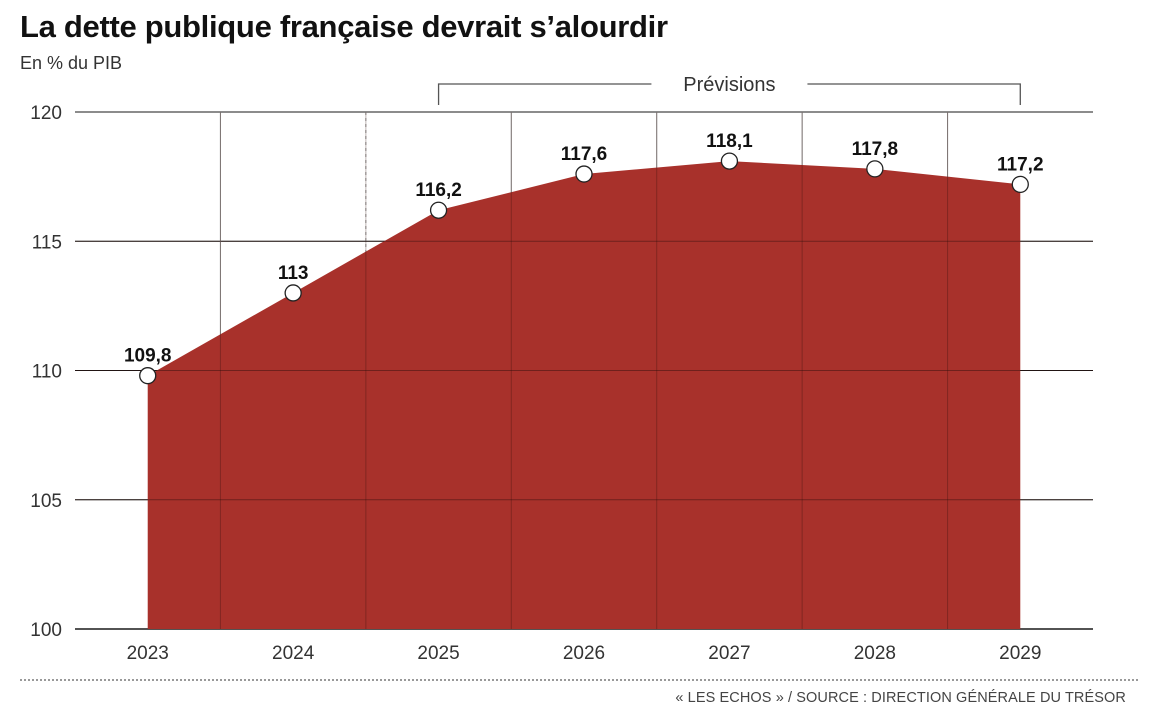 The width and height of the screenshot is (1158, 720). Describe the element at coordinates (47, 372) in the screenshot. I see `y-tick-label-110: 110` at that location.